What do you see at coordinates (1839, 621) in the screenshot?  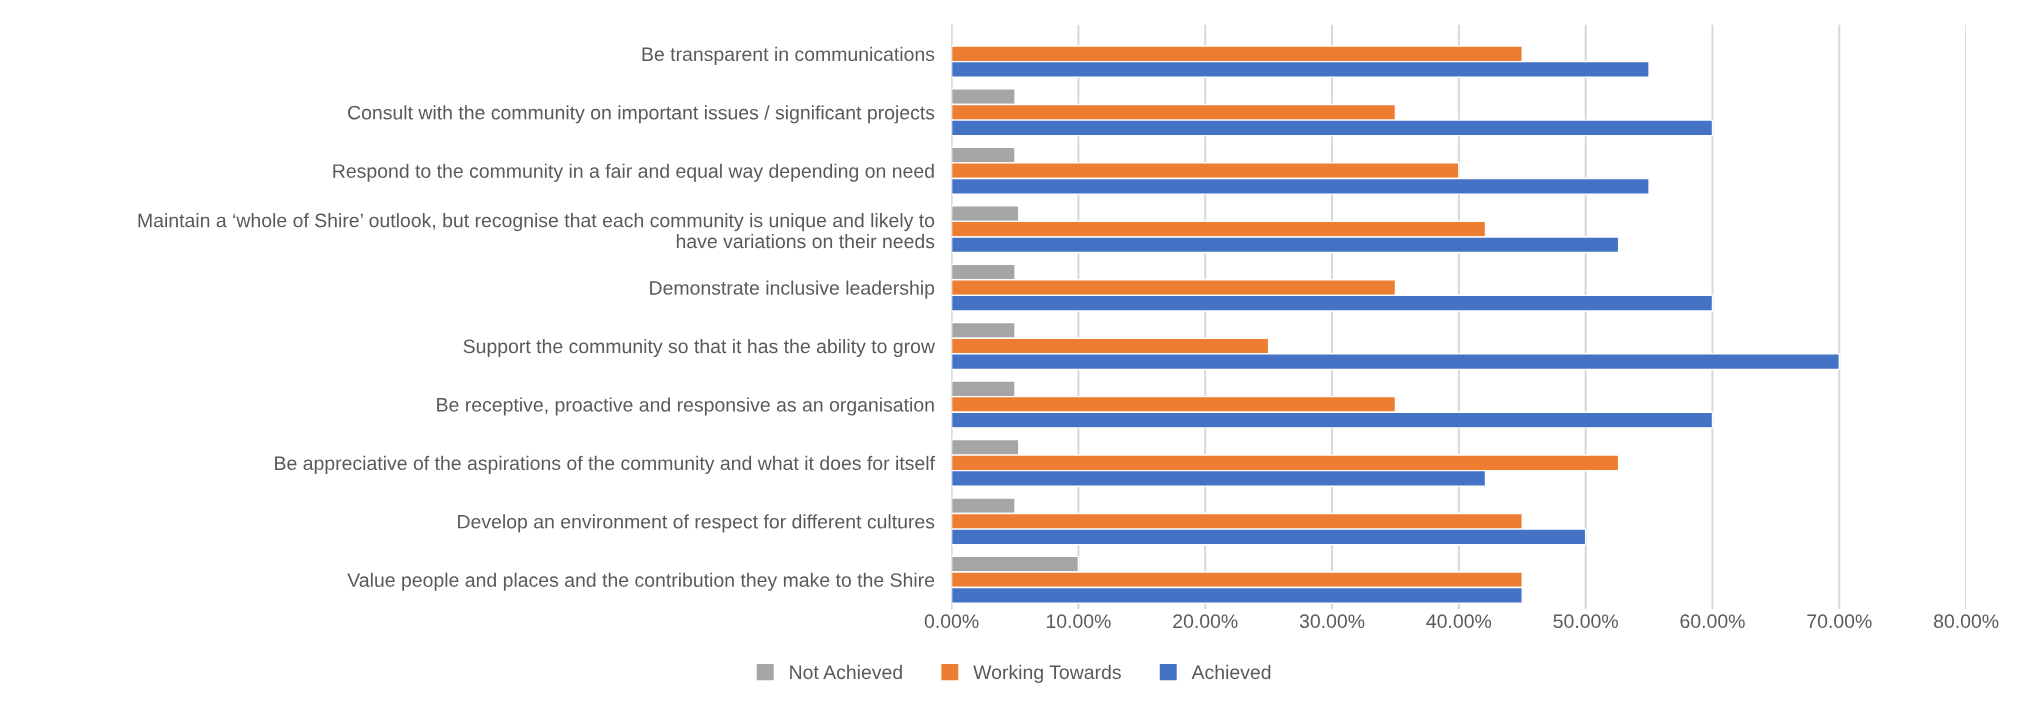 I see `x-tick-label: 70.00%` at bounding box center [1839, 621].